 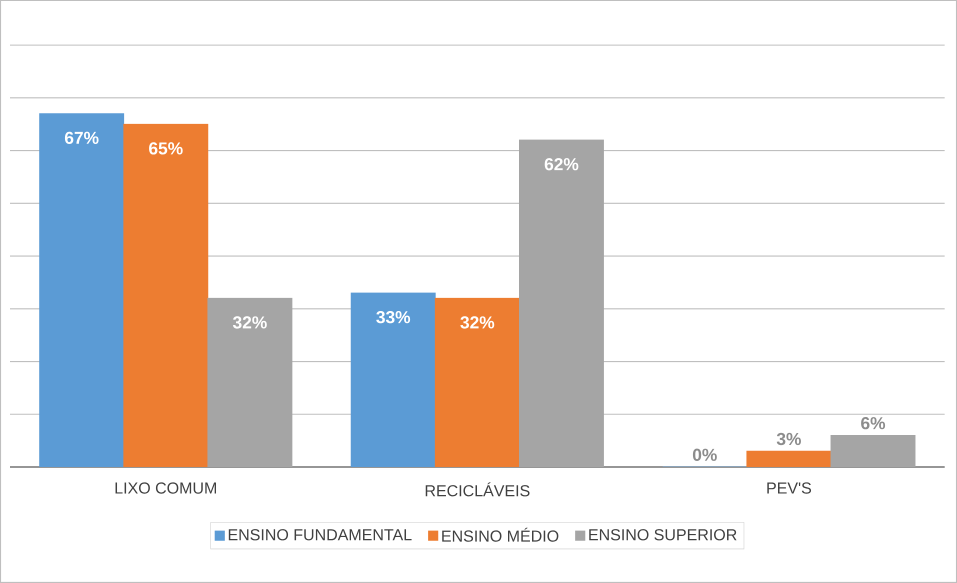 What do you see at coordinates (500, 535) in the screenshot?
I see `legend-label: ENSINO MÉDIO` at bounding box center [500, 535].